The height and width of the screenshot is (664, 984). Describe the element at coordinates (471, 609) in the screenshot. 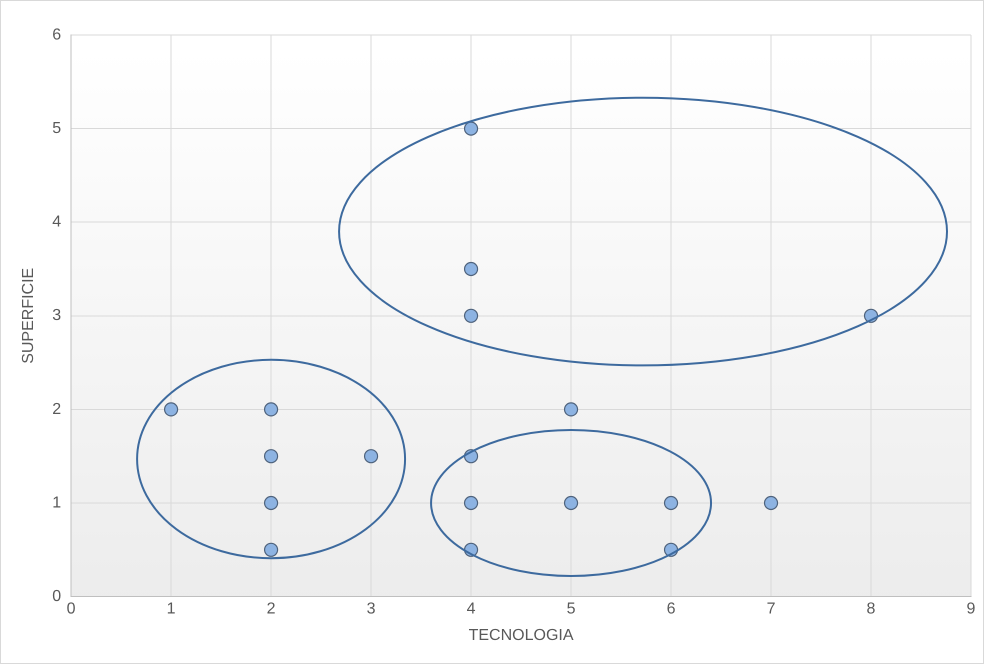

I see `x-tick-label: 4` at that location.